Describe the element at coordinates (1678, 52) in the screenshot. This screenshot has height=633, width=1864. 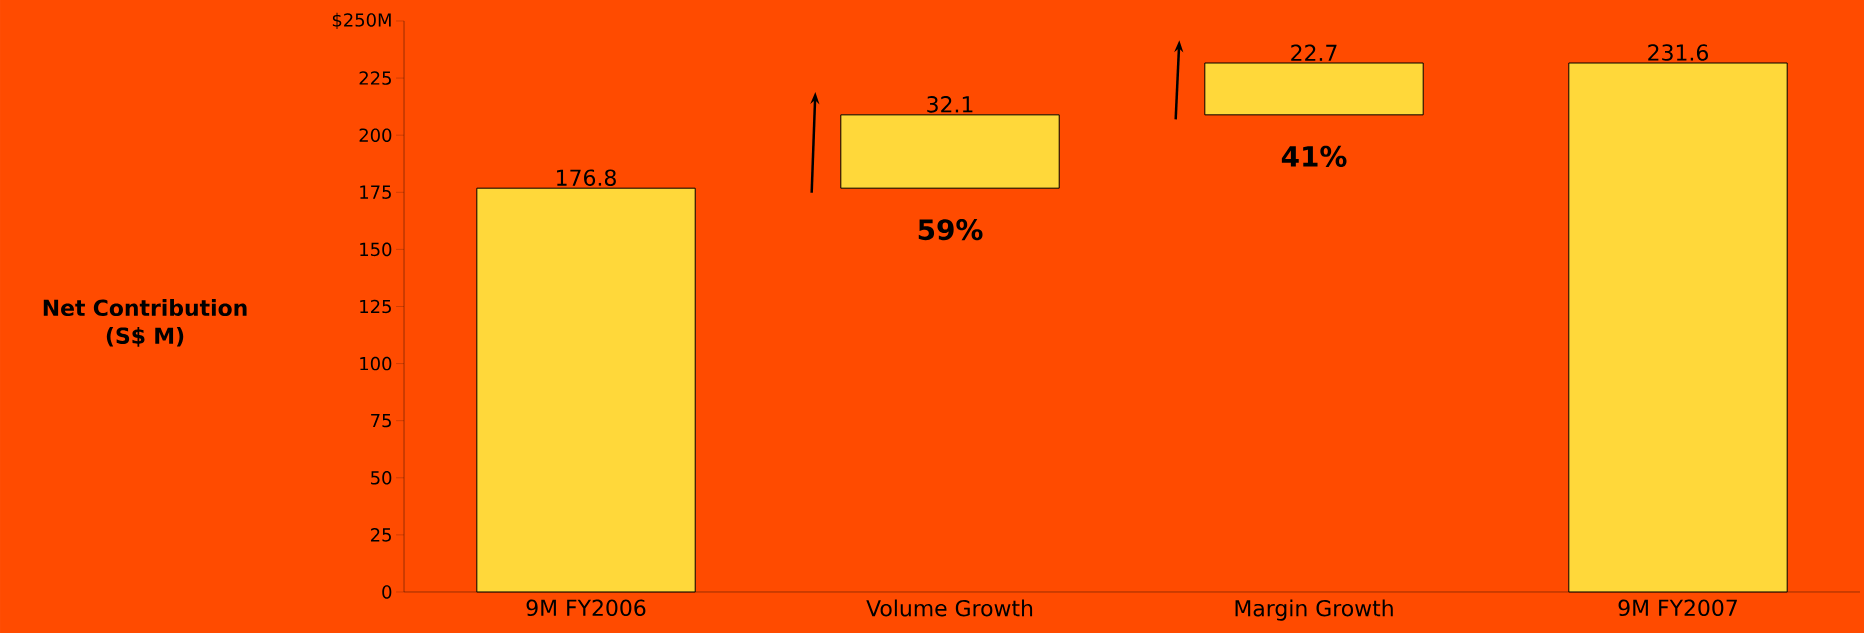
I see `data-label: 231.6` at that location.